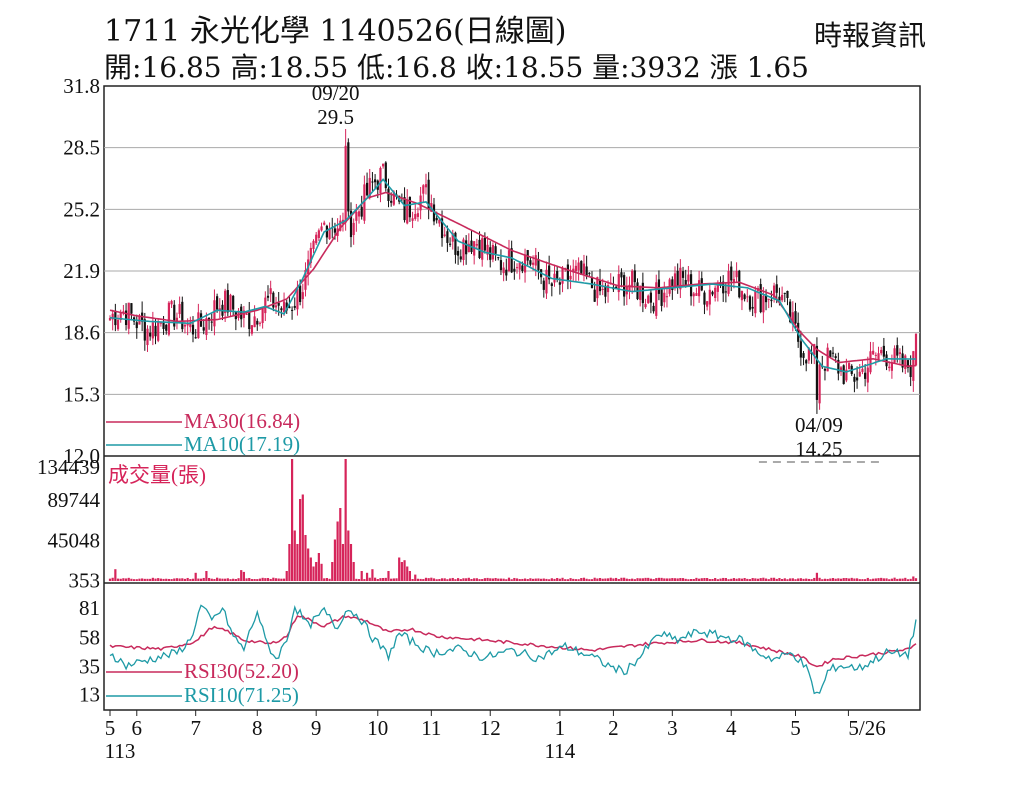  What do you see at coordinates (81, 456) in the screenshot?
I see `price-tick-label: 12.0` at bounding box center [81, 456].